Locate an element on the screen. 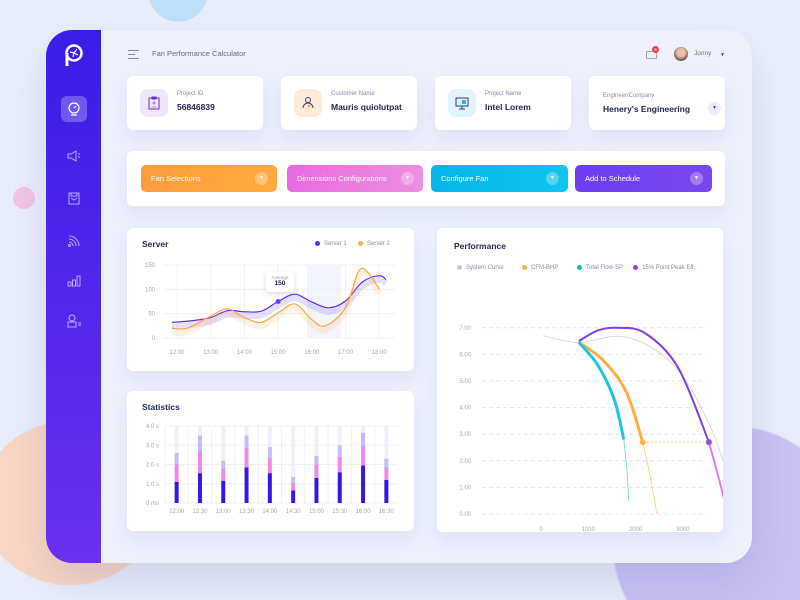 The image size is (800, 600). y-tick-label: 7.00 is located at coordinates (465, 329).